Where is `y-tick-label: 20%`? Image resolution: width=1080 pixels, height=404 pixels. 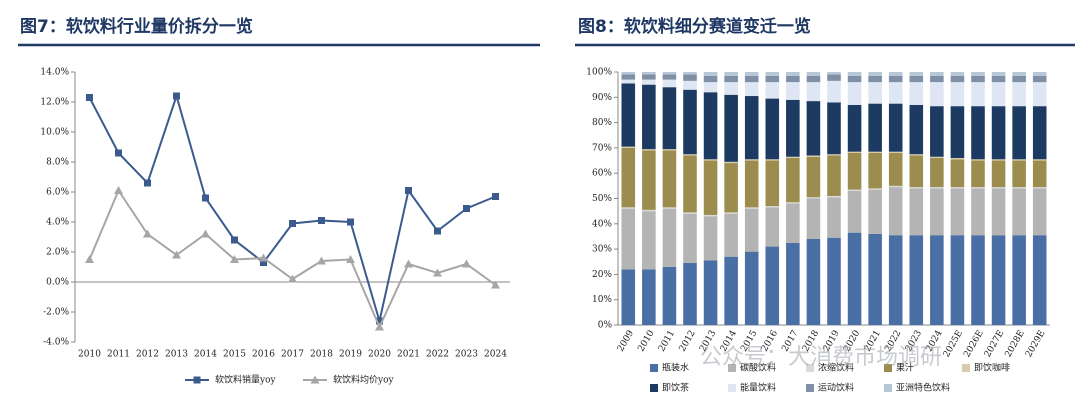
y-tick-label: 20% is located at coordinates (602, 275).